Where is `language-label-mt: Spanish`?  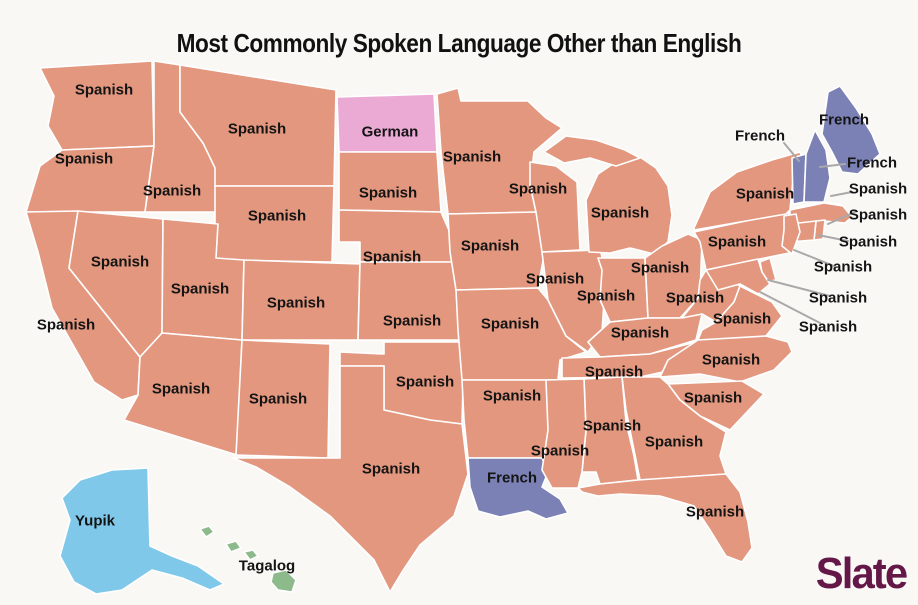
language-label-mt: Spanish is located at coordinates (257, 128).